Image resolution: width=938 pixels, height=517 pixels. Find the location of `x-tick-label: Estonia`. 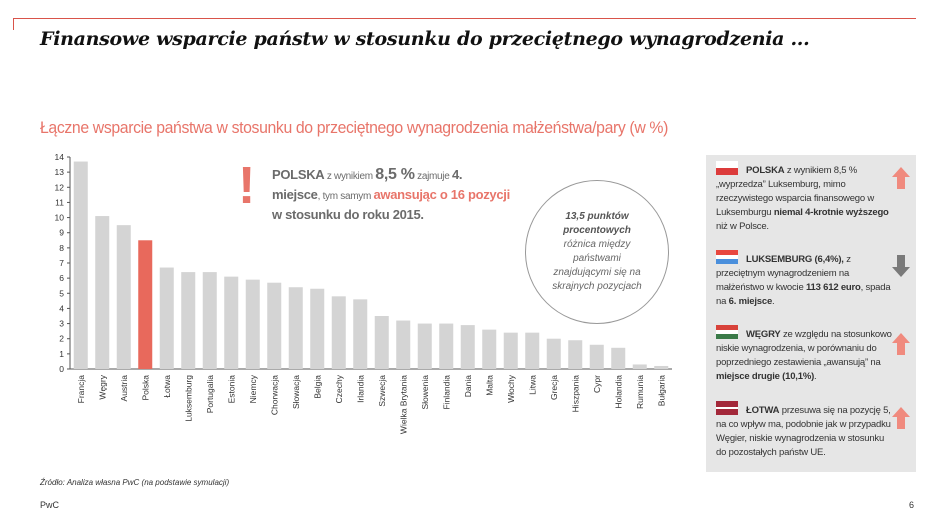

x-tick-label: Estonia is located at coordinates (231, 389).